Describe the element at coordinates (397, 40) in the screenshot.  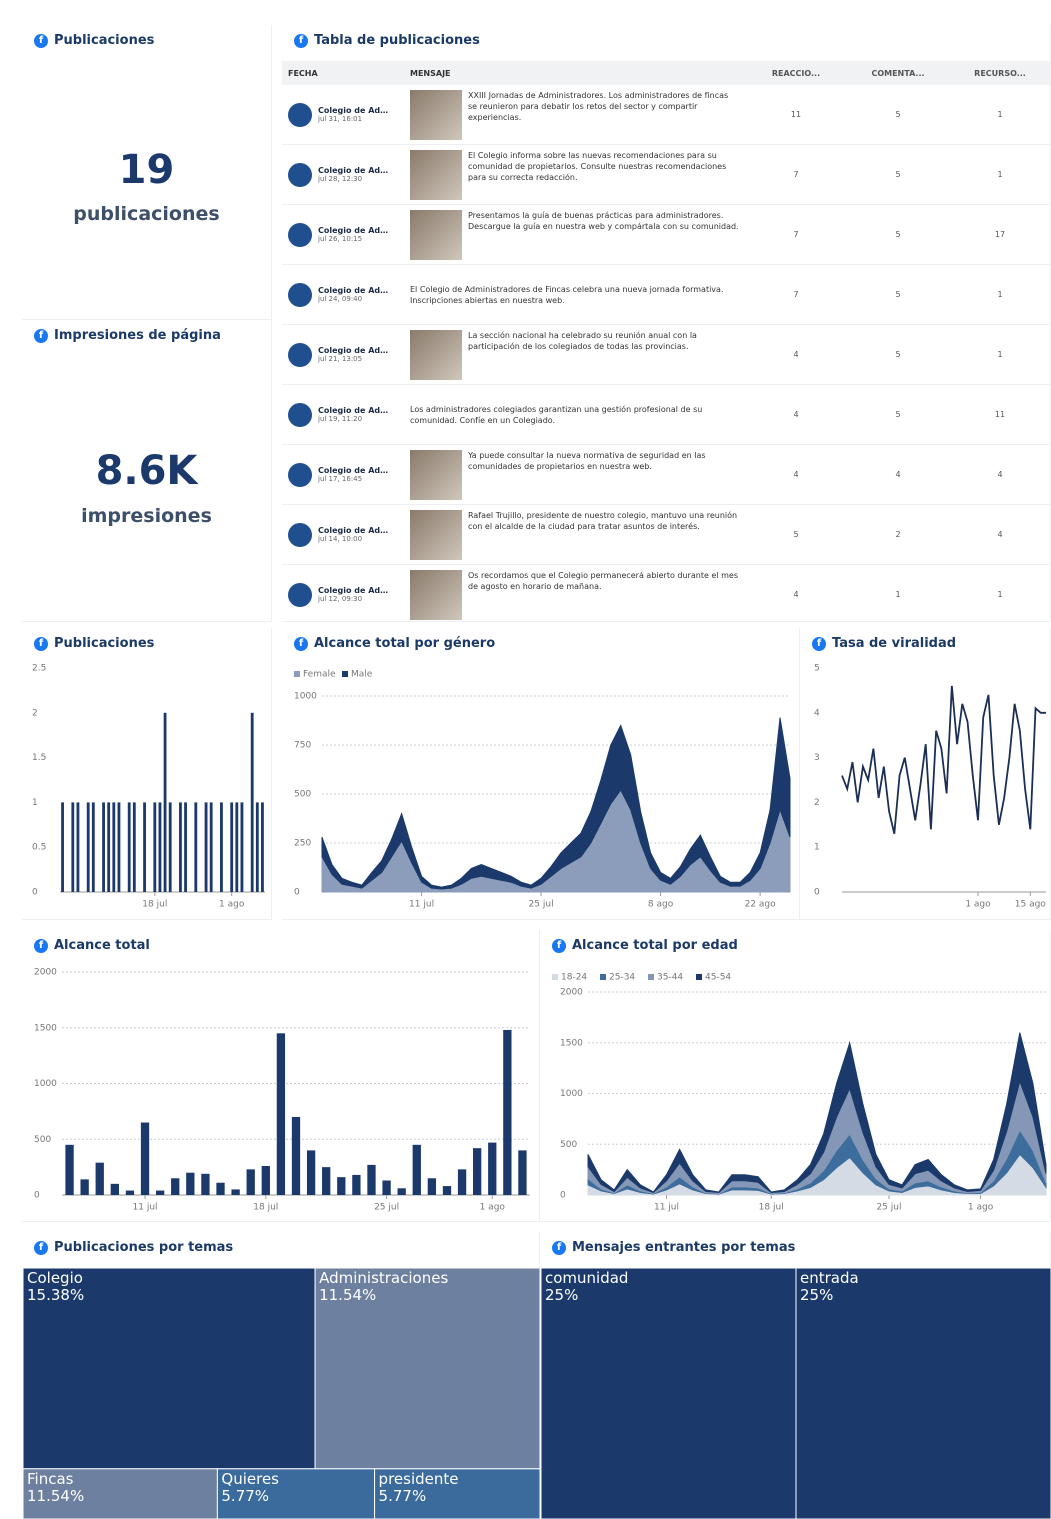
I see `title-text: Tabla de publicaciones` at that location.